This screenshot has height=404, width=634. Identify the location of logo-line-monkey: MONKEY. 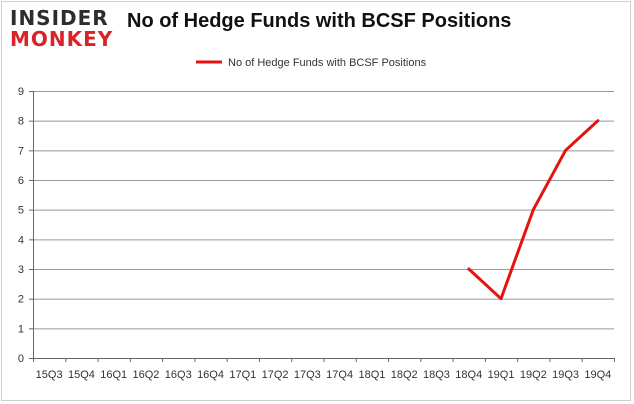
(62, 39).